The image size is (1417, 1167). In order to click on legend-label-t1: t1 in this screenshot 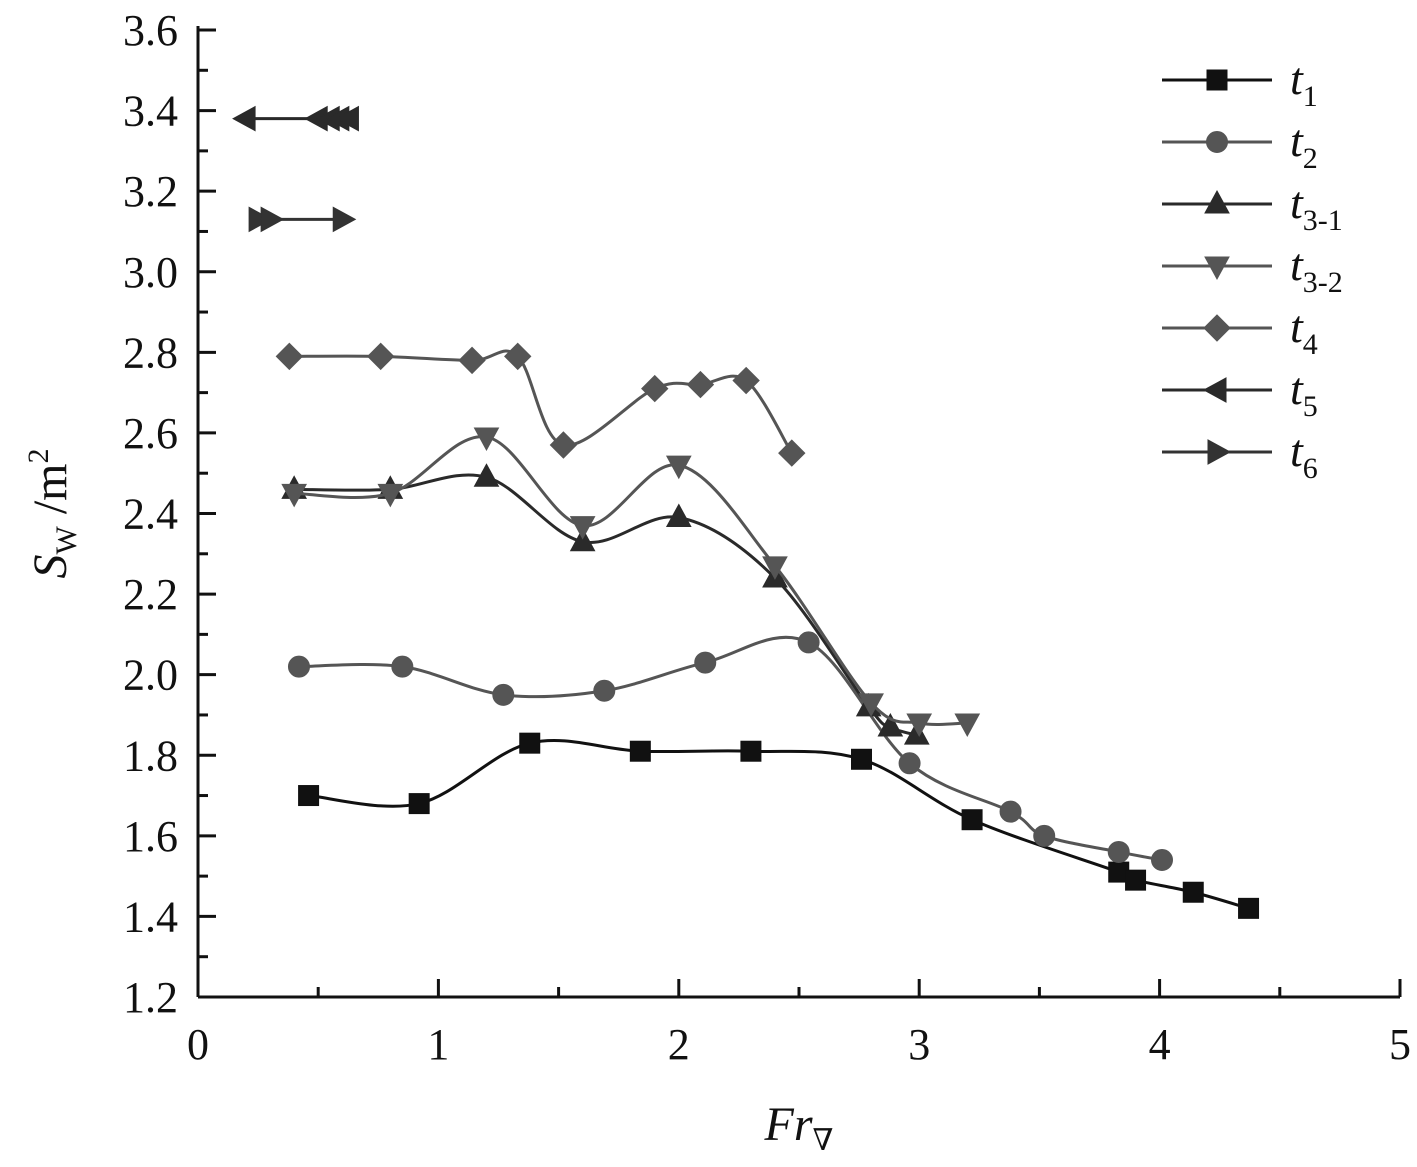, I will do `click(1304, 83)`.